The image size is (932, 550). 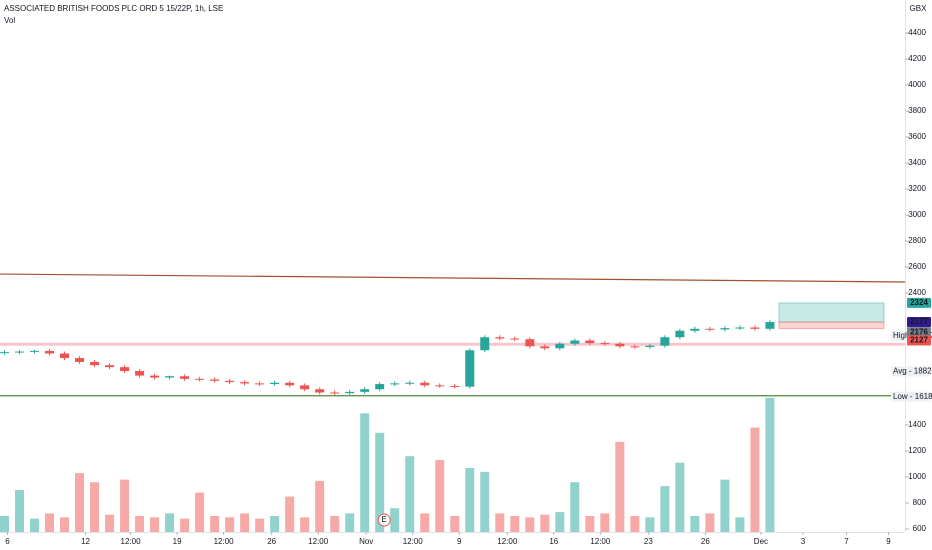 What do you see at coordinates (761, 541) in the screenshot?
I see `x-tick-label: Dec` at bounding box center [761, 541].